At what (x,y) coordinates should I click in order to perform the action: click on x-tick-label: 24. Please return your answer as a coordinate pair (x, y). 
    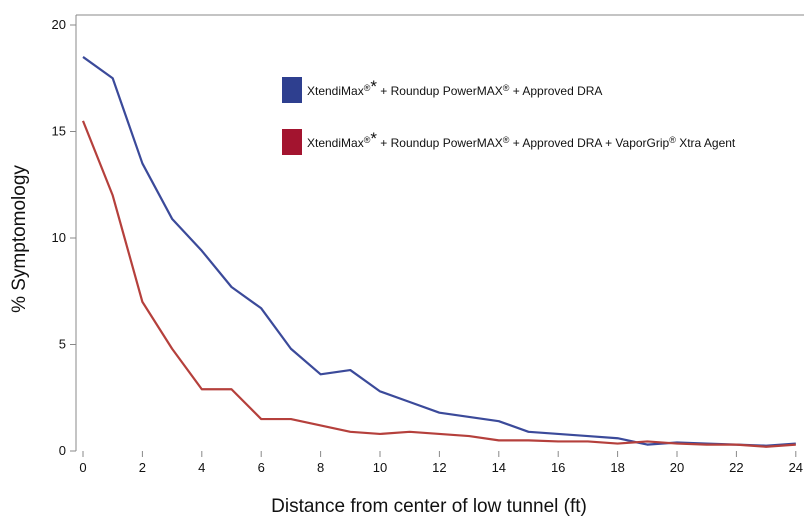
    Looking at the image, I should click on (796, 467).